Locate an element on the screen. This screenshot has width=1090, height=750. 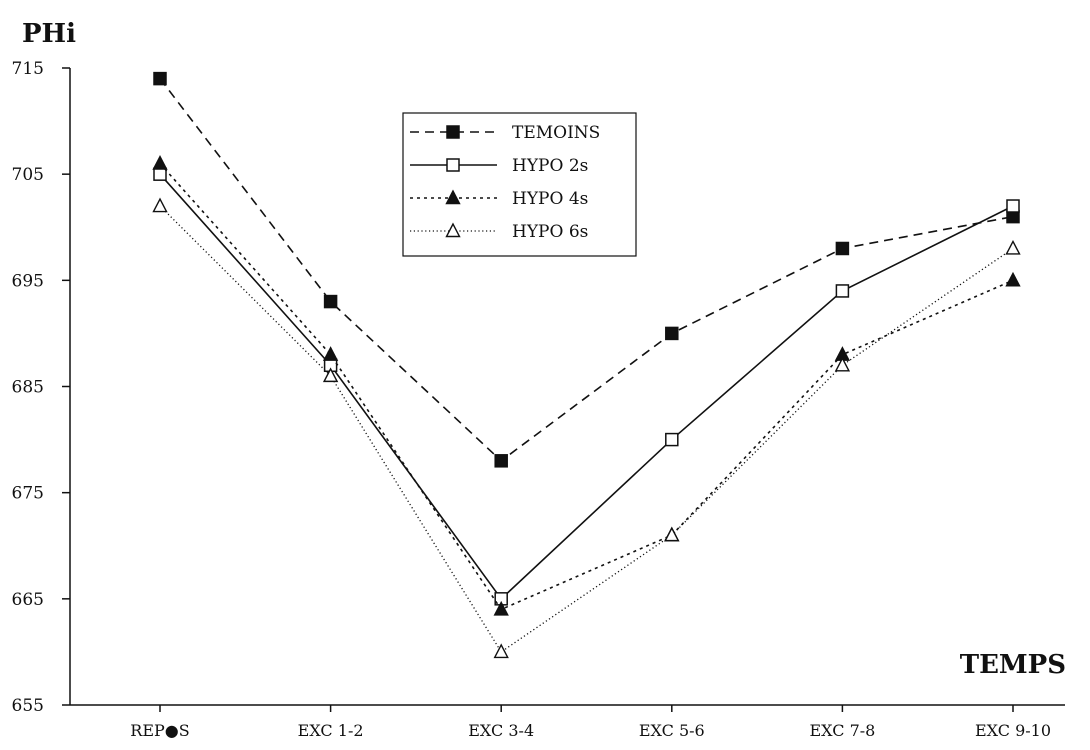
x-tick-label: EXC 7-8 is located at coordinates (842, 730).